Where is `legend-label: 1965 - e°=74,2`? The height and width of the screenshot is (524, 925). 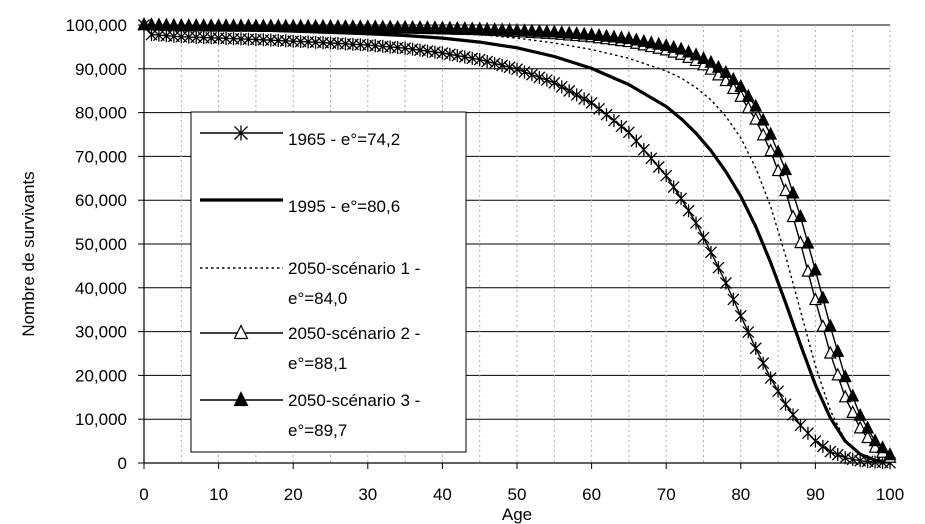 legend-label: 1965 - e°=74,2 is located at coordinates (344, 139).